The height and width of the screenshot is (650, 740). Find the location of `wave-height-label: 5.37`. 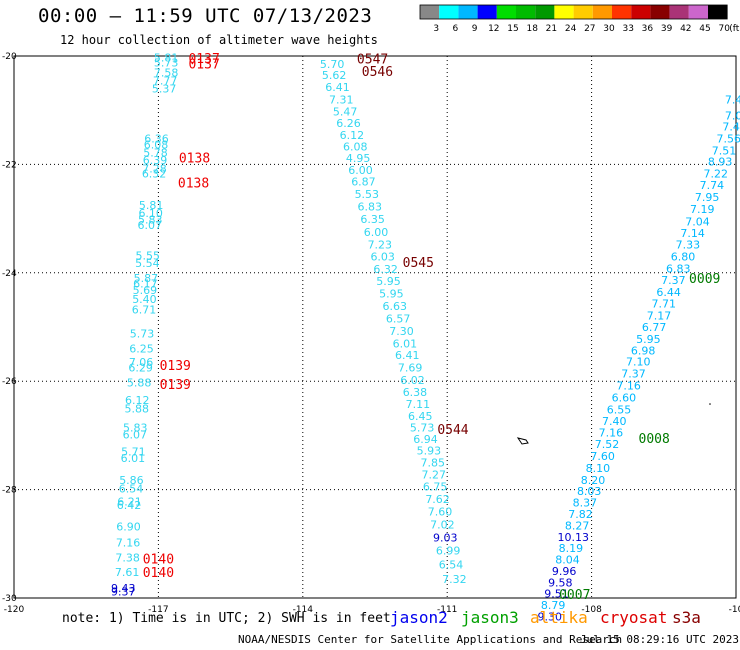

wave-height-label: 5.37 is located at coordinates (164, 89).